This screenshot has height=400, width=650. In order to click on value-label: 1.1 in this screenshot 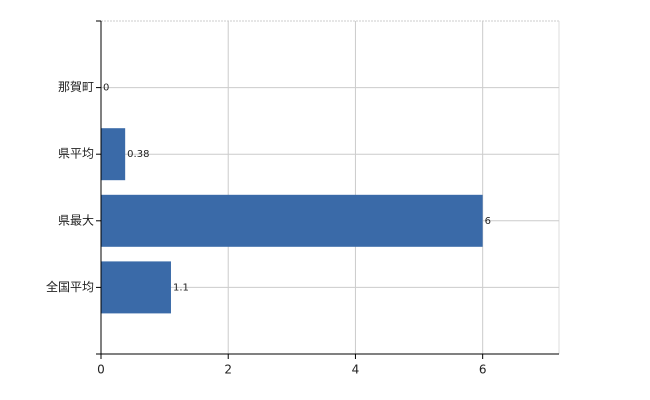, I will do `click(181, 287)`.